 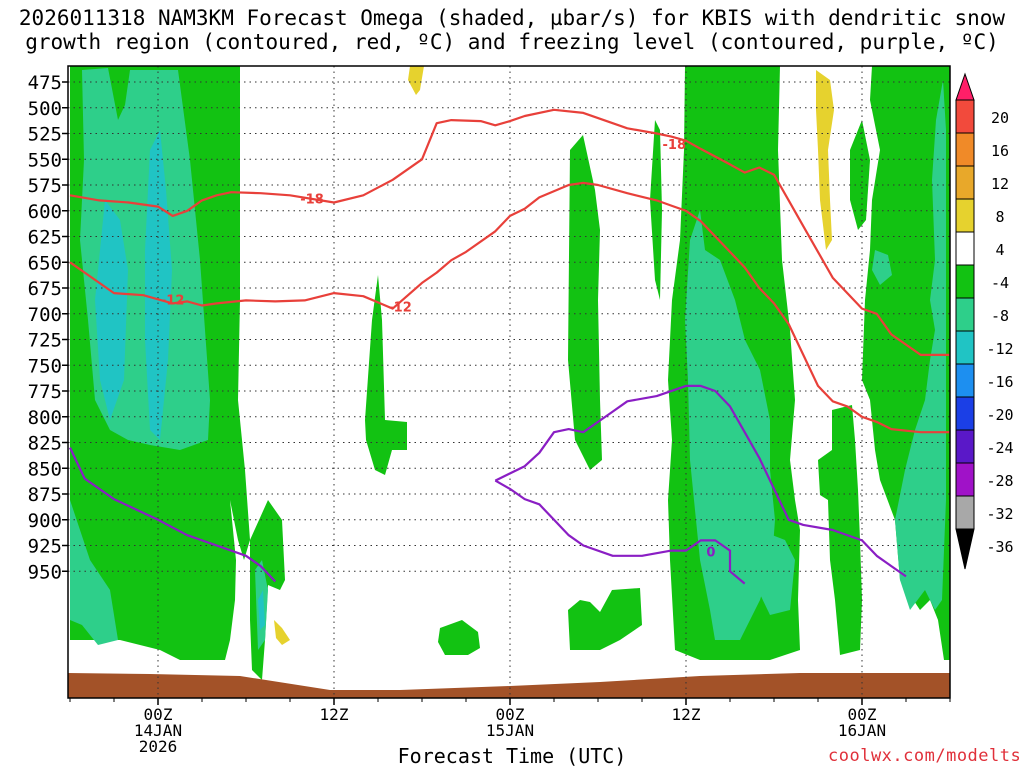 I want to click on y-tick-label: 800, so click(x=45, y=418).